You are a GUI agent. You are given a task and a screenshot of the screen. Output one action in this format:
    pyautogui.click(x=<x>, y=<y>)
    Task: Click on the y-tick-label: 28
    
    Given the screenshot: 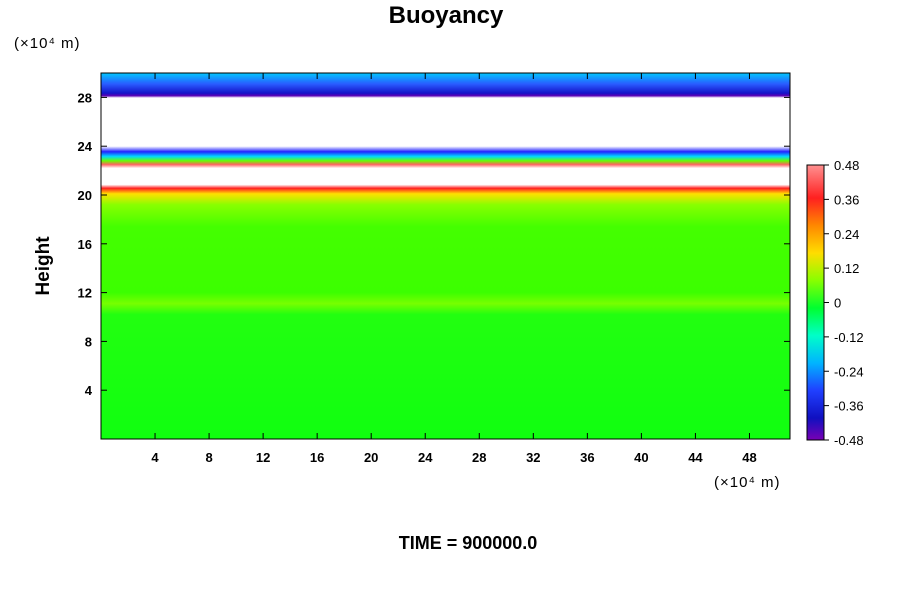 What is the action you would take?
    pyautogui.click(x=85, y=97)
    